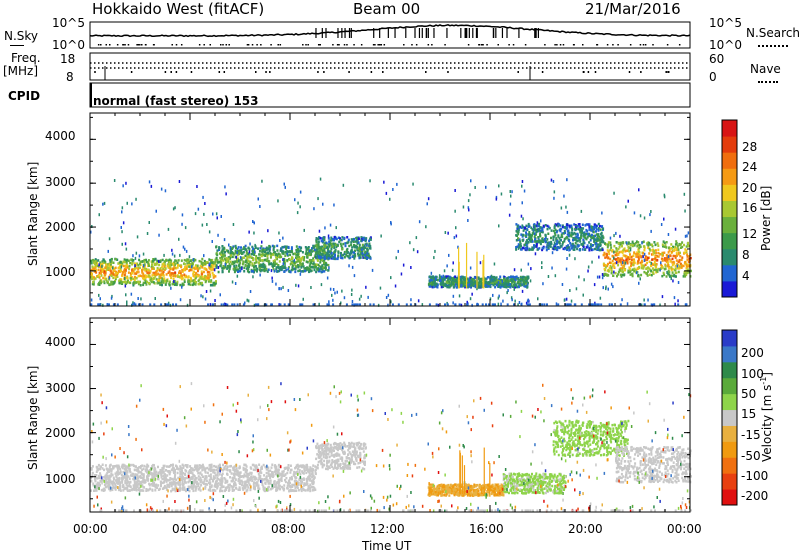 The height and width of the screenshot is (554, 800). Describe the element at coordinates (752, 353) in the screenshot. I see `velocity-cbar-tick: 200` at that location.